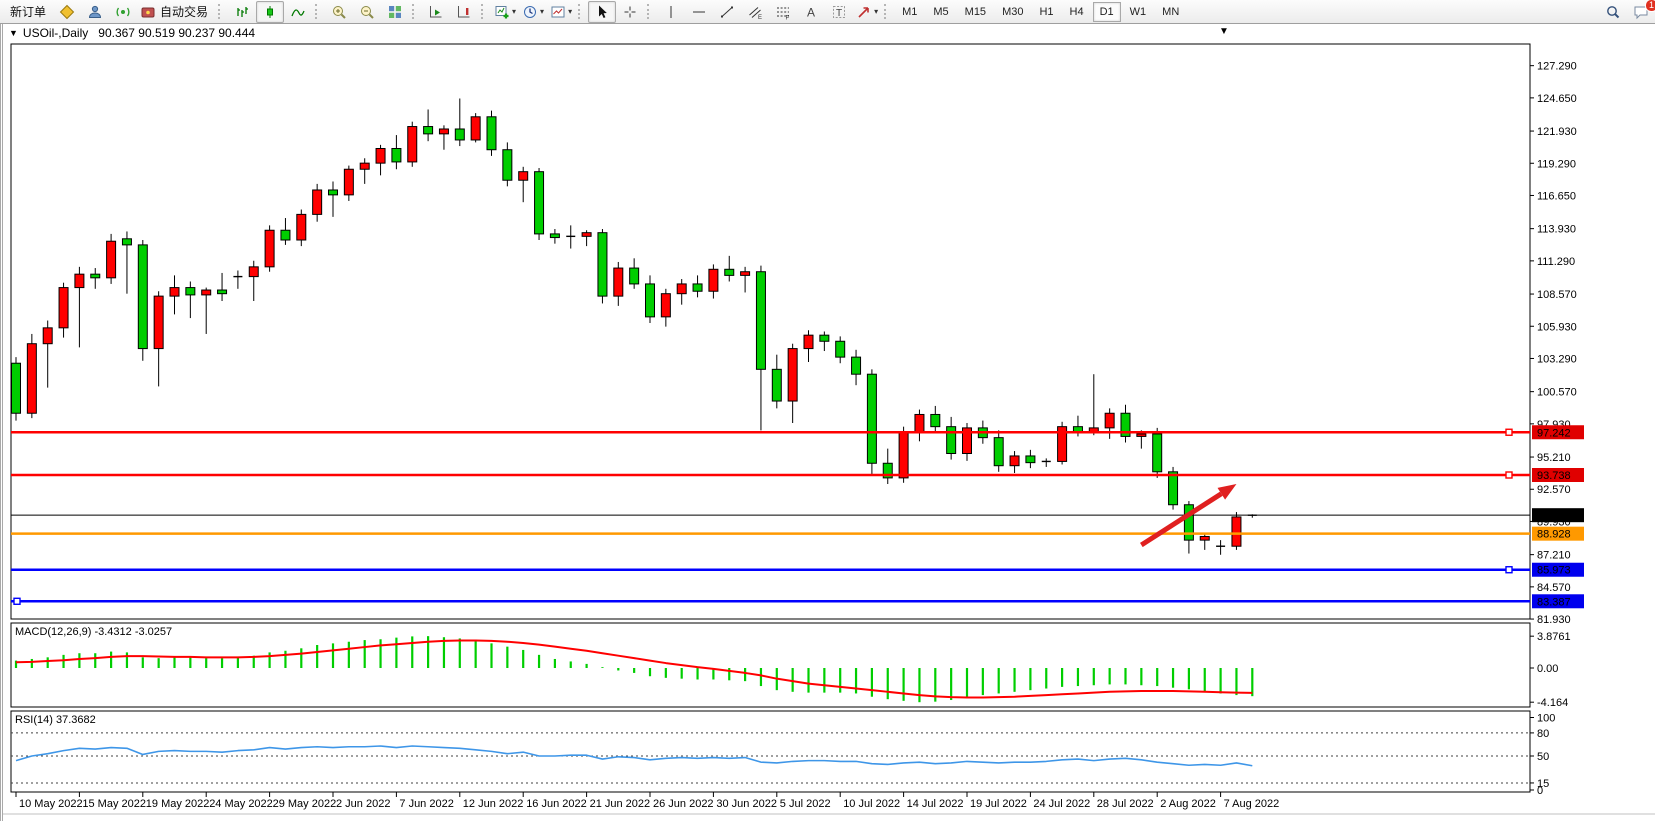  What do you see at coordinates (177, 33) in the screenshot?
I see `chart-ohlc-values: 90.367 90.519 90.237 90.444` at bounding box center [177, 33].